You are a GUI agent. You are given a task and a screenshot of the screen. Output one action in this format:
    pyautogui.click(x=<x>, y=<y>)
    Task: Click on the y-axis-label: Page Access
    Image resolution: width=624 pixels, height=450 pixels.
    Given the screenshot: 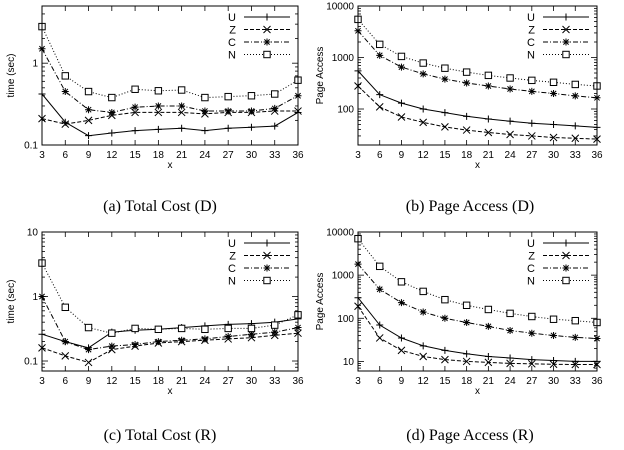 What is the action you would take?
    pyautogui.click(x=320, y=76)
    